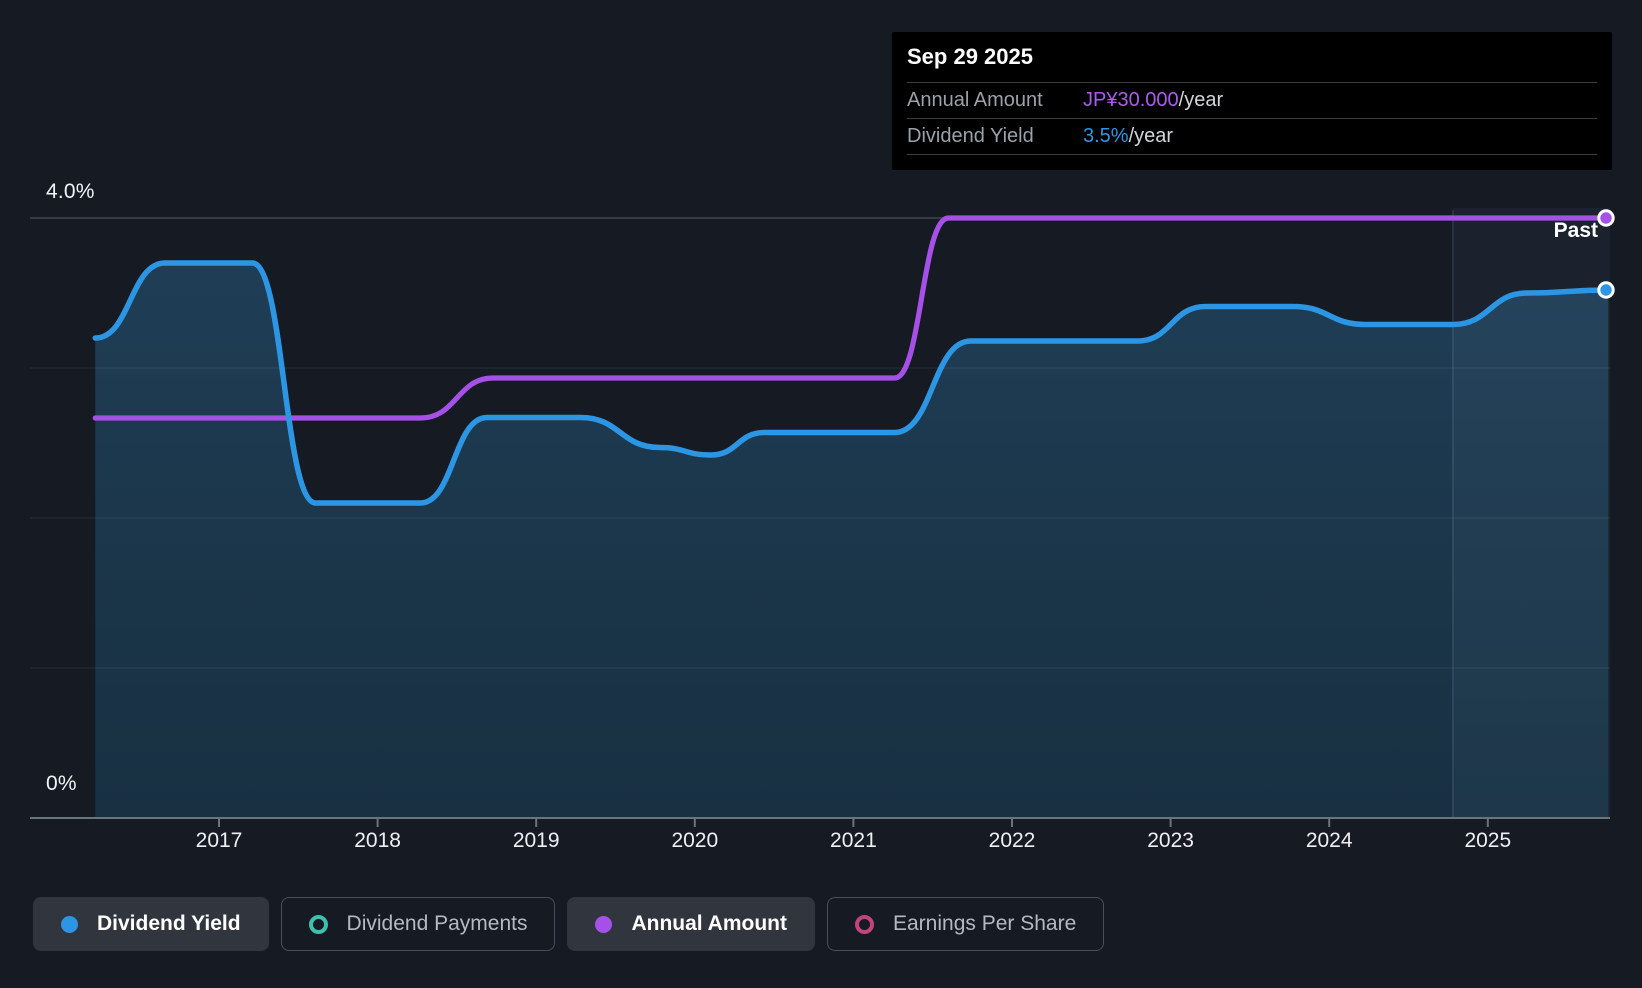 This screenshot has width=1642, height=988. What do you see at coordinates (1170, 840) in the screenshot?
I see `x-axis-label-2023: 2023` at bounding box center [1170, 840].